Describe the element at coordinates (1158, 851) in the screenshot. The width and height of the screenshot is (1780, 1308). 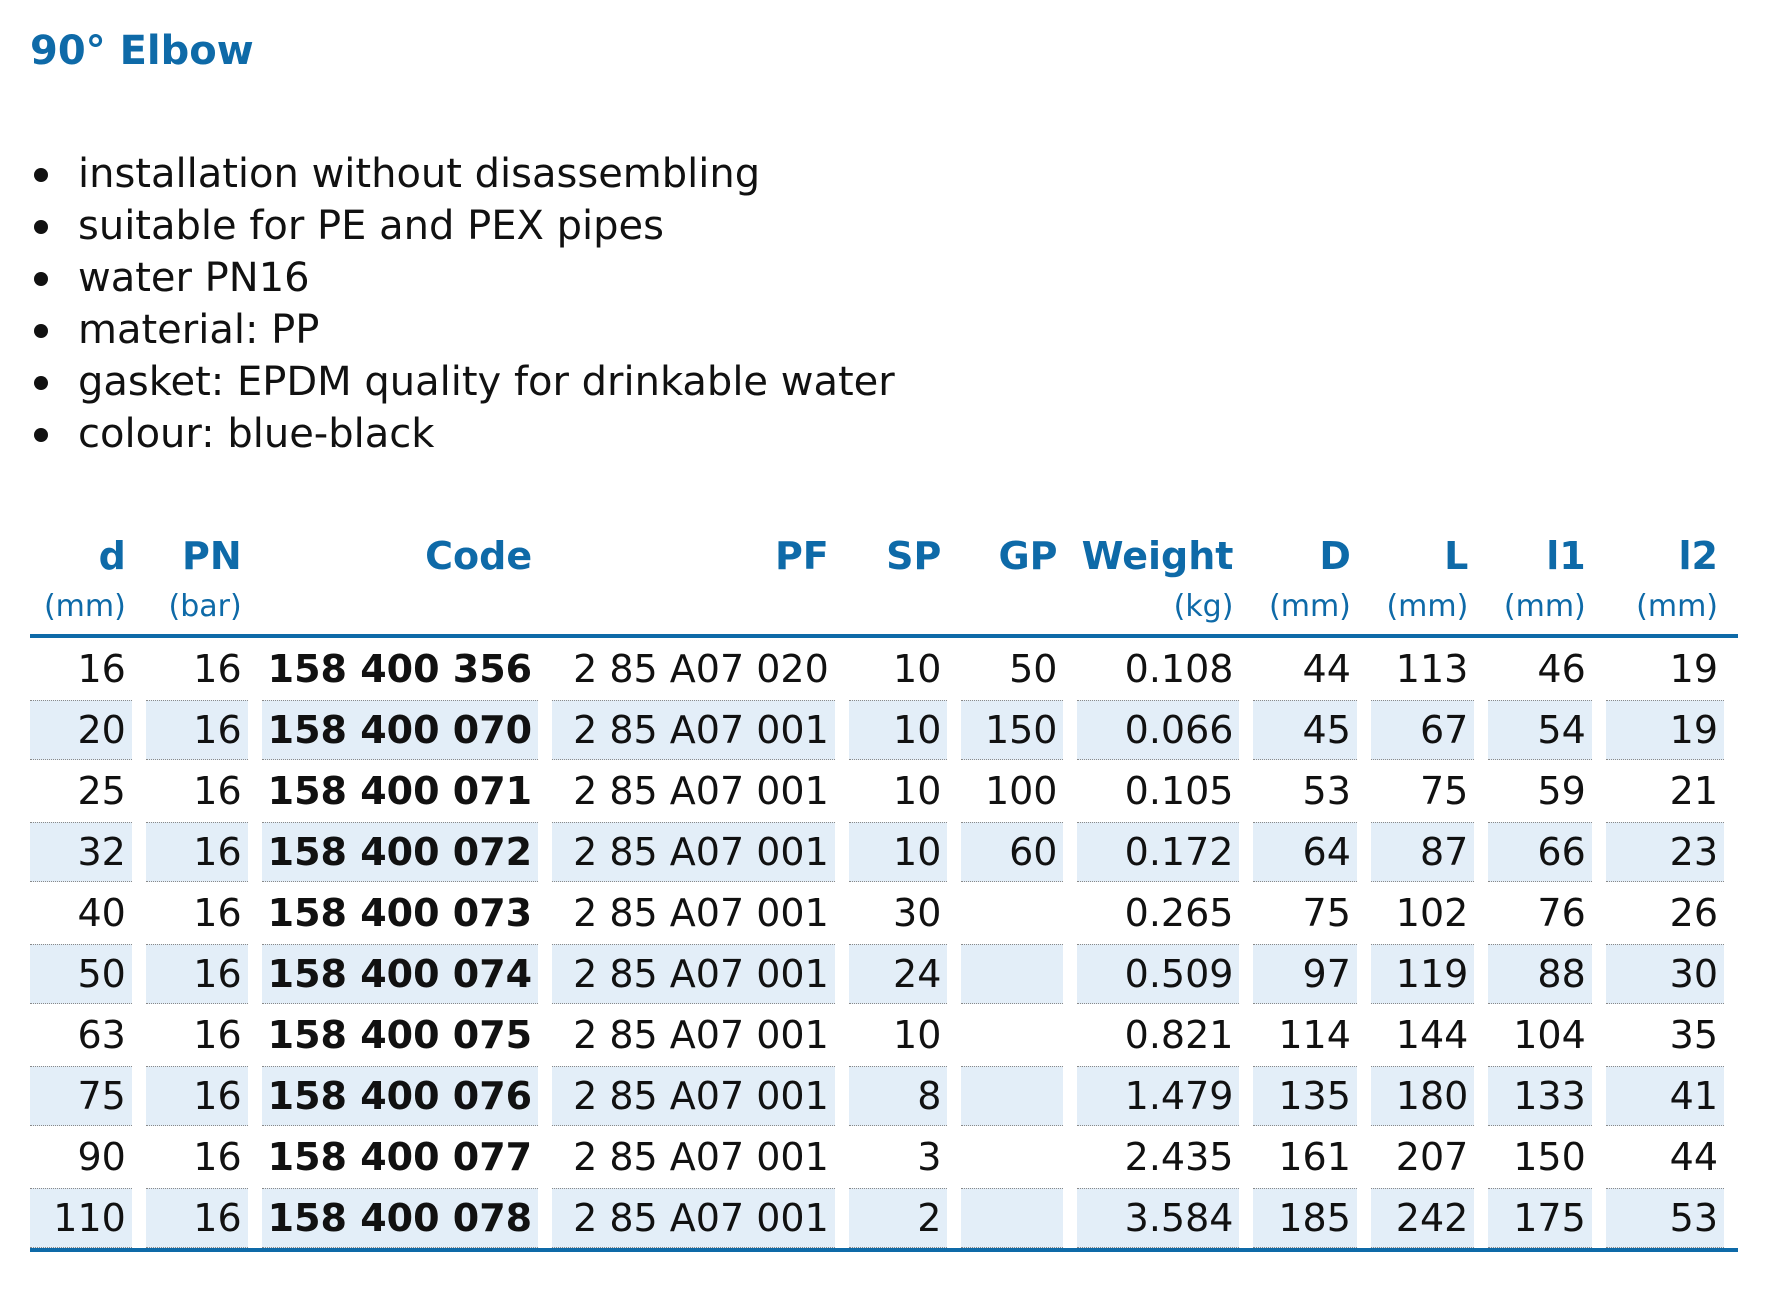
I see `cell-value: 0.172` at that location.